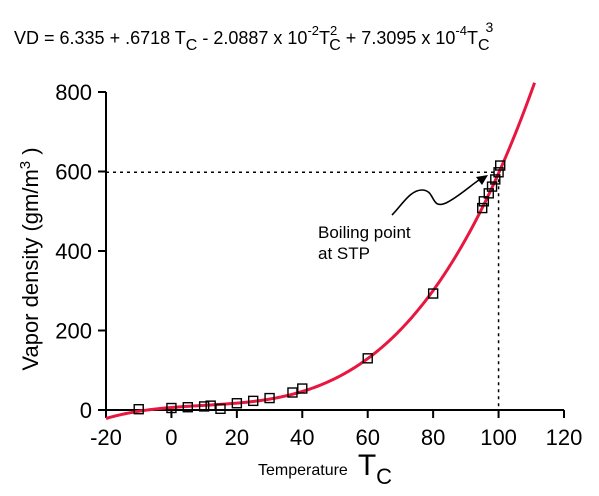 This screenshot has height=496, width=599. I want to click on eq-t2: T, so click(324, 38).